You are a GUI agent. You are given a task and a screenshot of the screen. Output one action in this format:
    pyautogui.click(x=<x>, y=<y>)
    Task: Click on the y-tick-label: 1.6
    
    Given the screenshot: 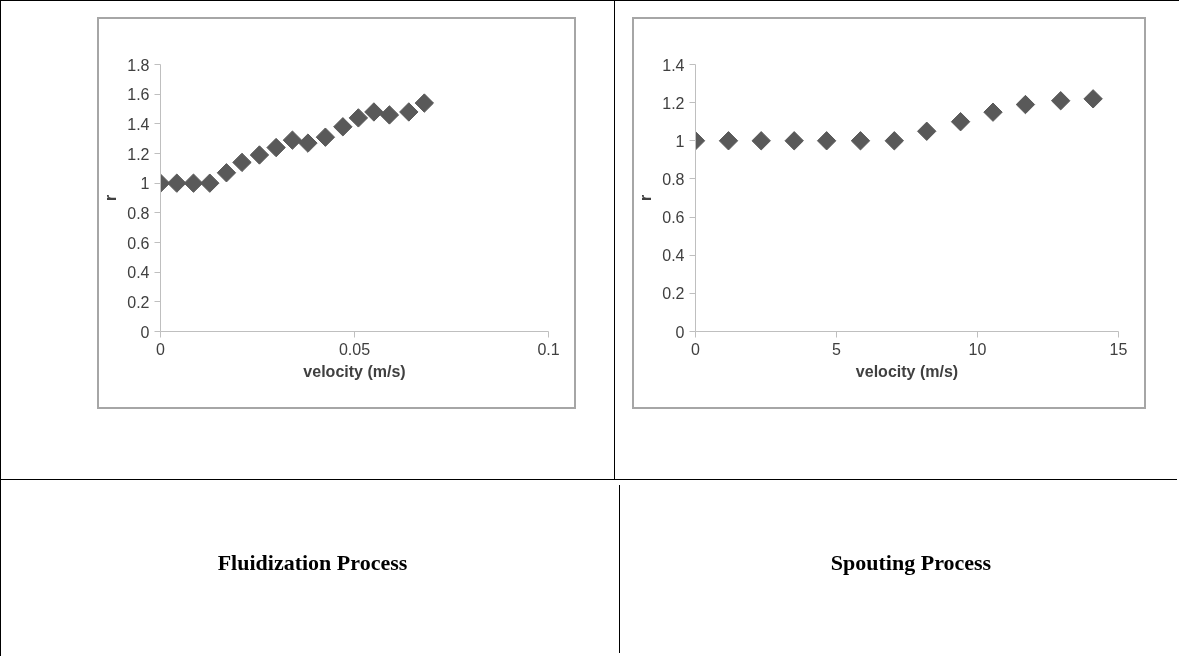 What is the action you would take?
    pyautogui.click(x=138, y=95)
    